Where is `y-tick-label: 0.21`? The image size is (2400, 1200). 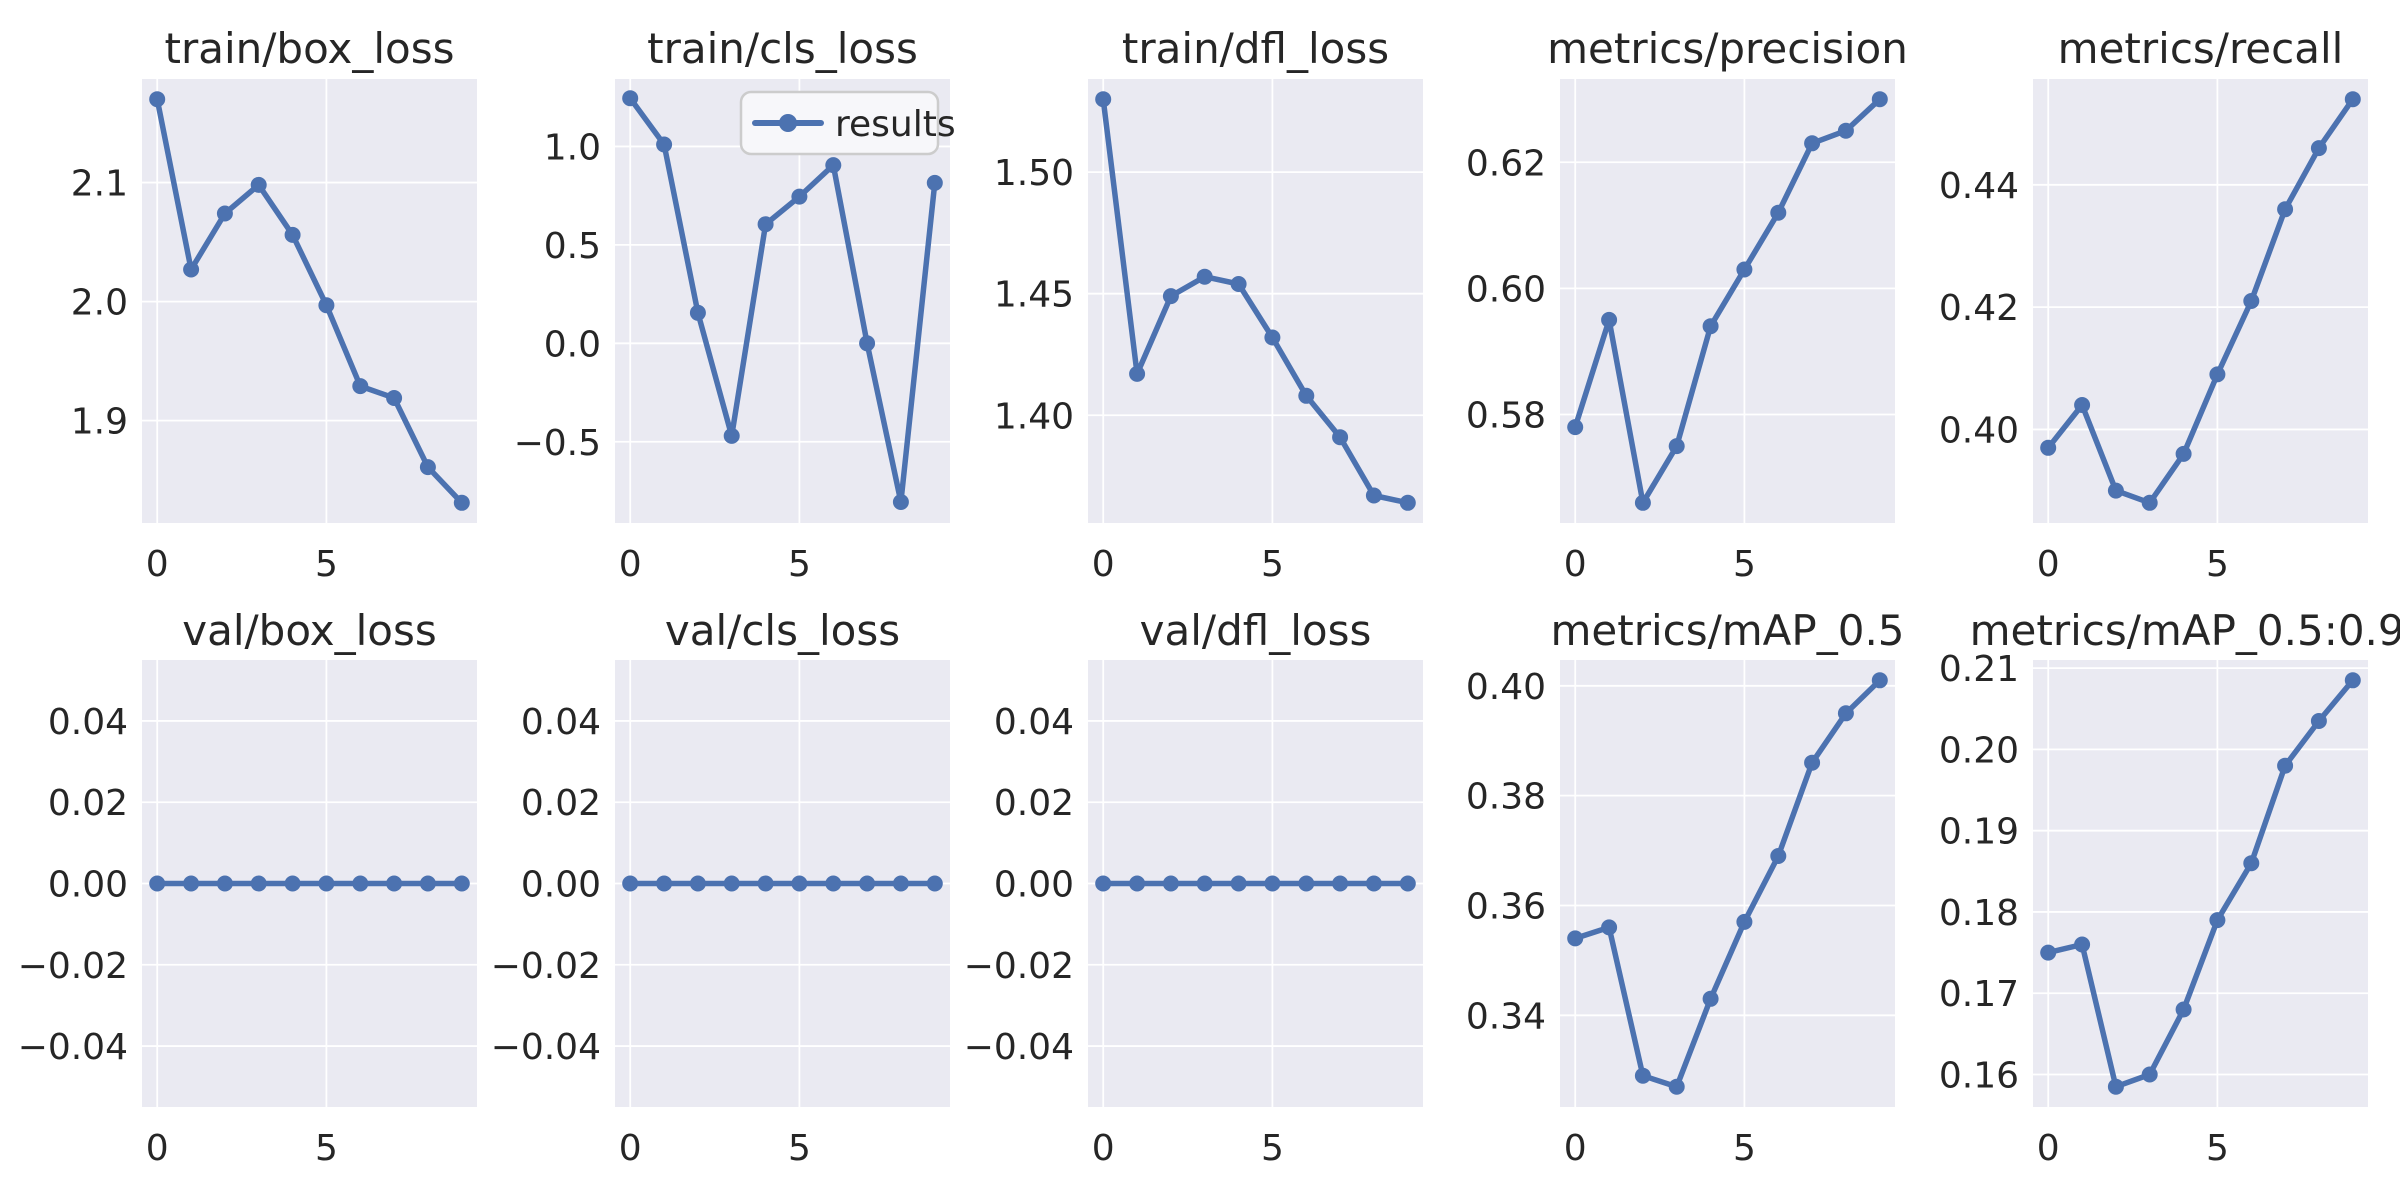
y-tick-label: 0.21 is located at coordinates (1979, 669).